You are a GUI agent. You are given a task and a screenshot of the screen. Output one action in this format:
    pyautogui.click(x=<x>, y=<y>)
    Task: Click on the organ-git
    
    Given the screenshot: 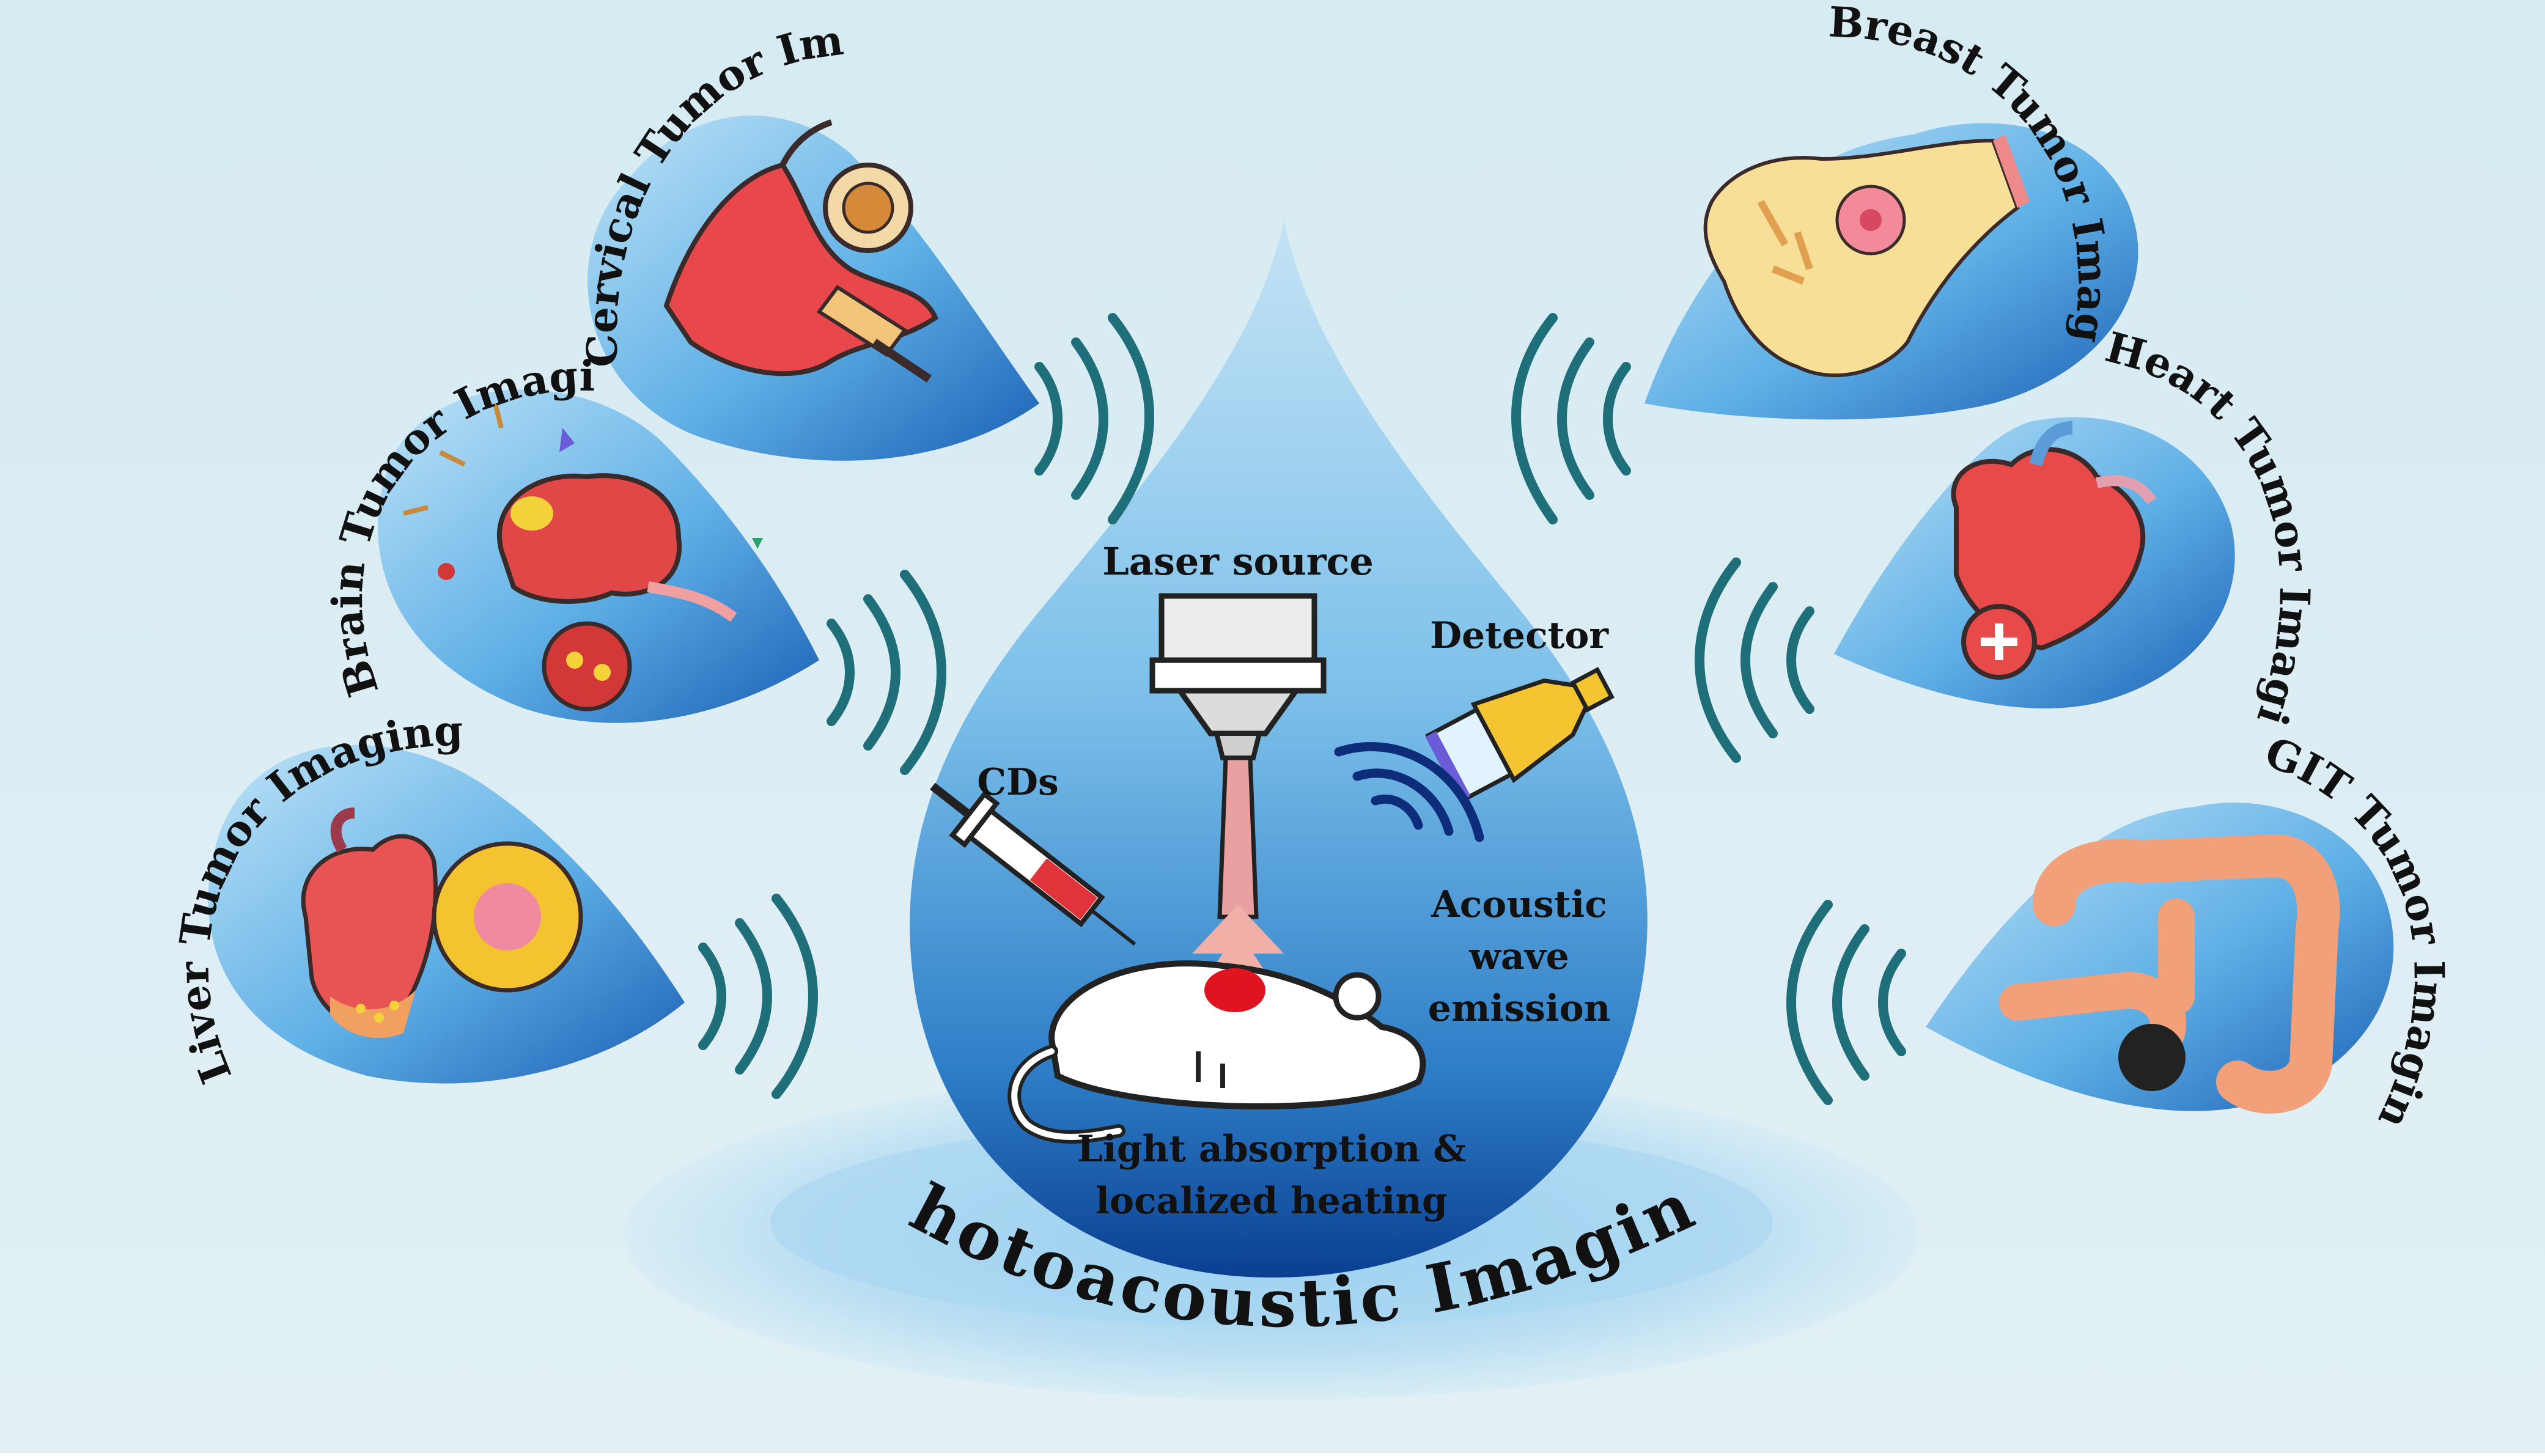 What is the action you would take?
    pyautogui.click(x=2160, y=958)
    